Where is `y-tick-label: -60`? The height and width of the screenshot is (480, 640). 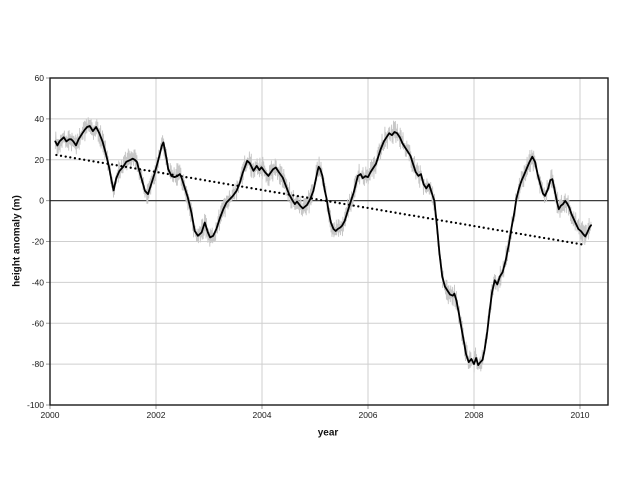 y-tick-label: -60 is located at coordinates (38, 323).